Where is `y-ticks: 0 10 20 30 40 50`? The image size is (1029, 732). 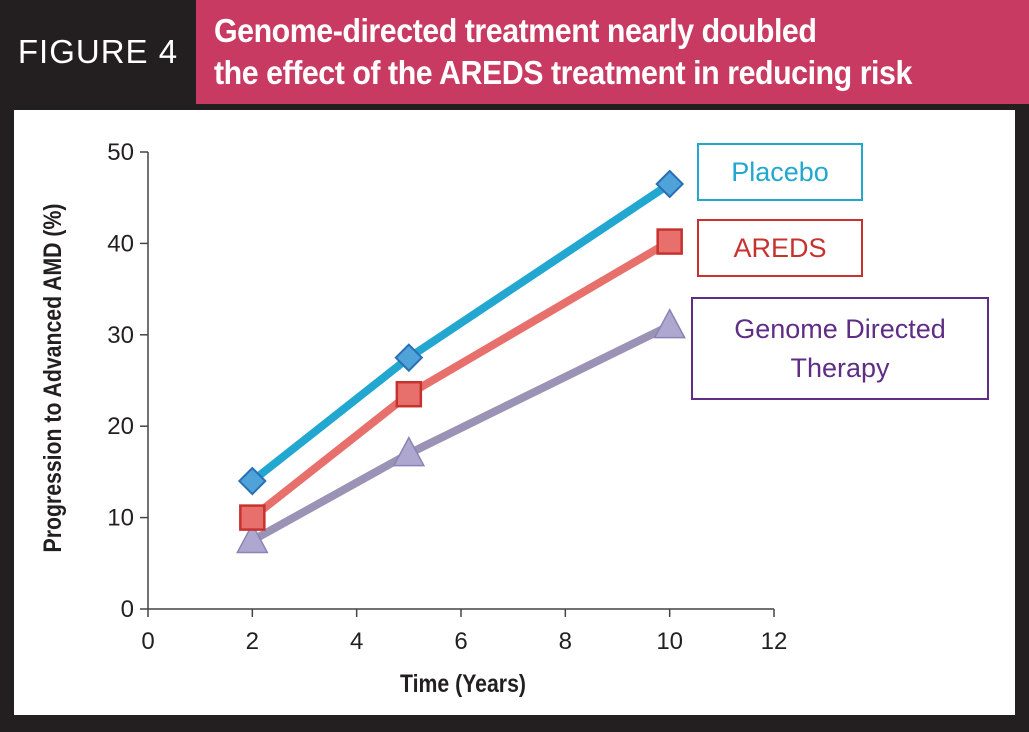 y-ticks: 0 10 20 30 40 50 is located at coordinates (127, 381).